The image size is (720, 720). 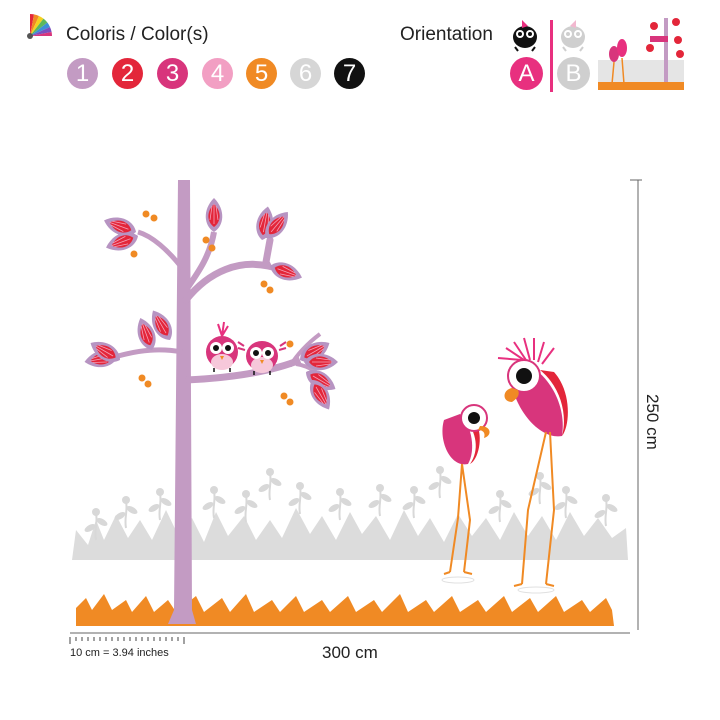 What do you see at coordinates (345, 610) in the screenshot?
I see `orange-grass-strip` at bounding box center [345, 610].